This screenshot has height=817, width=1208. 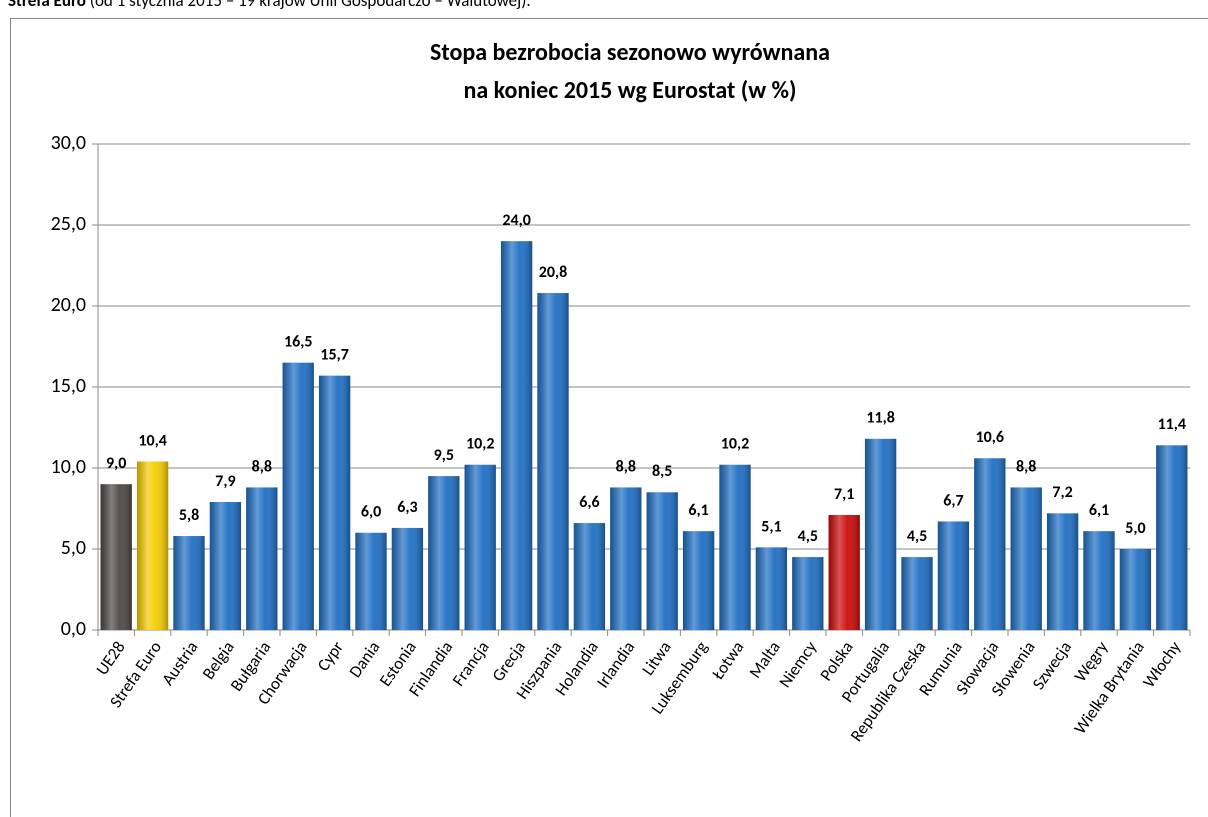 I want to click on data-label: 5,8, so click(x=189, y=515).